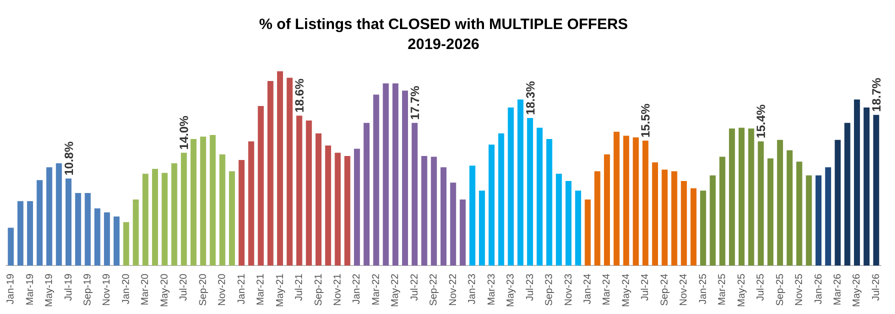  Describe the element at coordinates (300, 287) in the screenshot. I see `x-tick-label: Jul-21` at that location.